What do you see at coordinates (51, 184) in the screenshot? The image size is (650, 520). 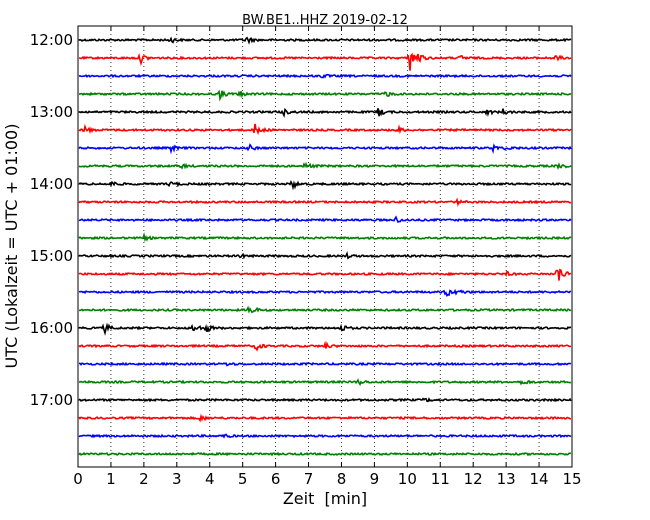 I see `y-tick-label: 14:00` at bounding box center [51, 184].